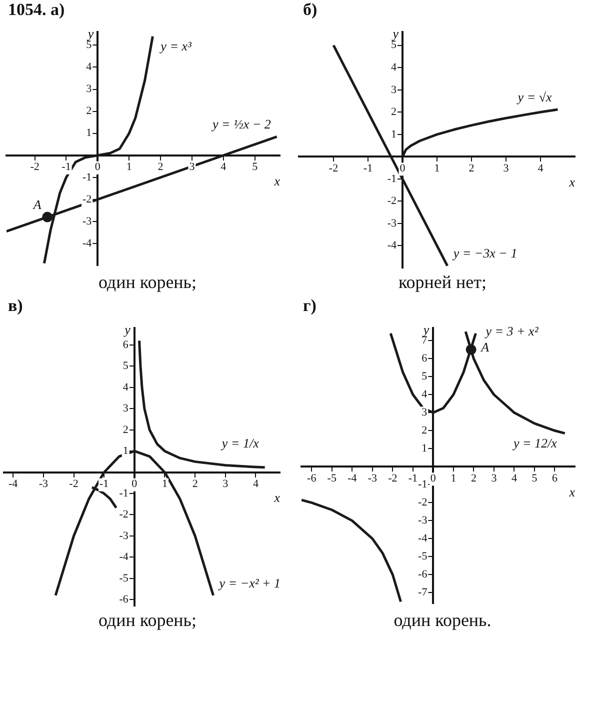  I want to click on series-label: y = −x² + 1, so click(249, 582).